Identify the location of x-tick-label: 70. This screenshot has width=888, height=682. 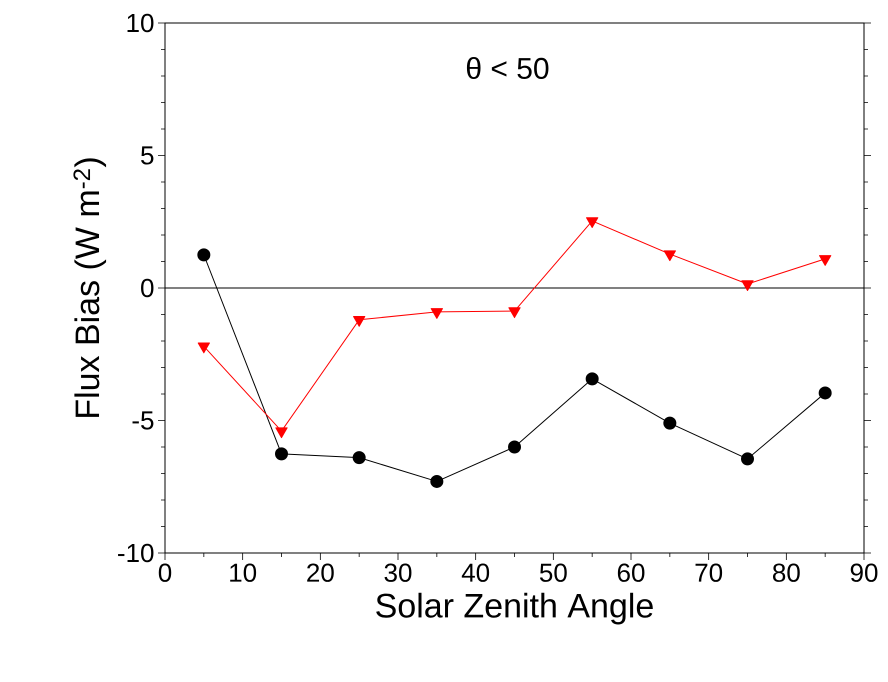
(709, 573).